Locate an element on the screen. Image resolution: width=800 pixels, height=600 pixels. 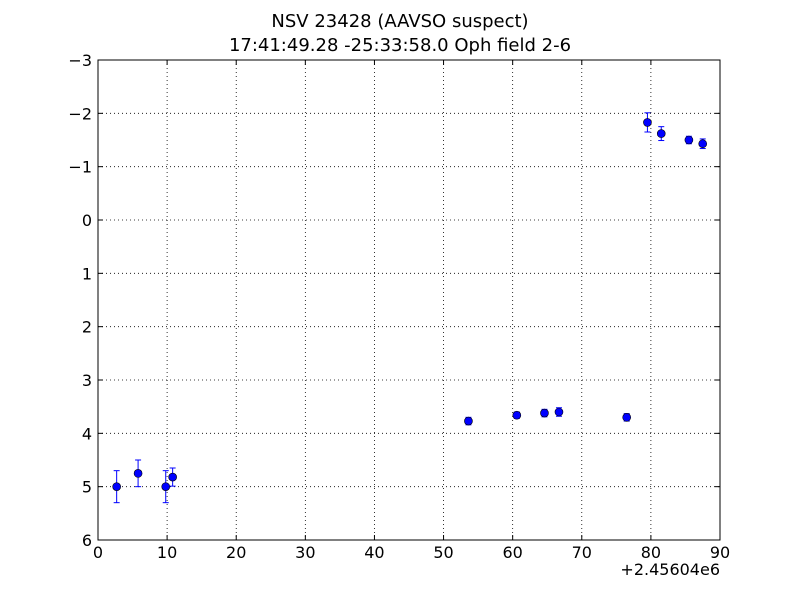
x-tick-label: 70 is located at coordinates (582, 552).